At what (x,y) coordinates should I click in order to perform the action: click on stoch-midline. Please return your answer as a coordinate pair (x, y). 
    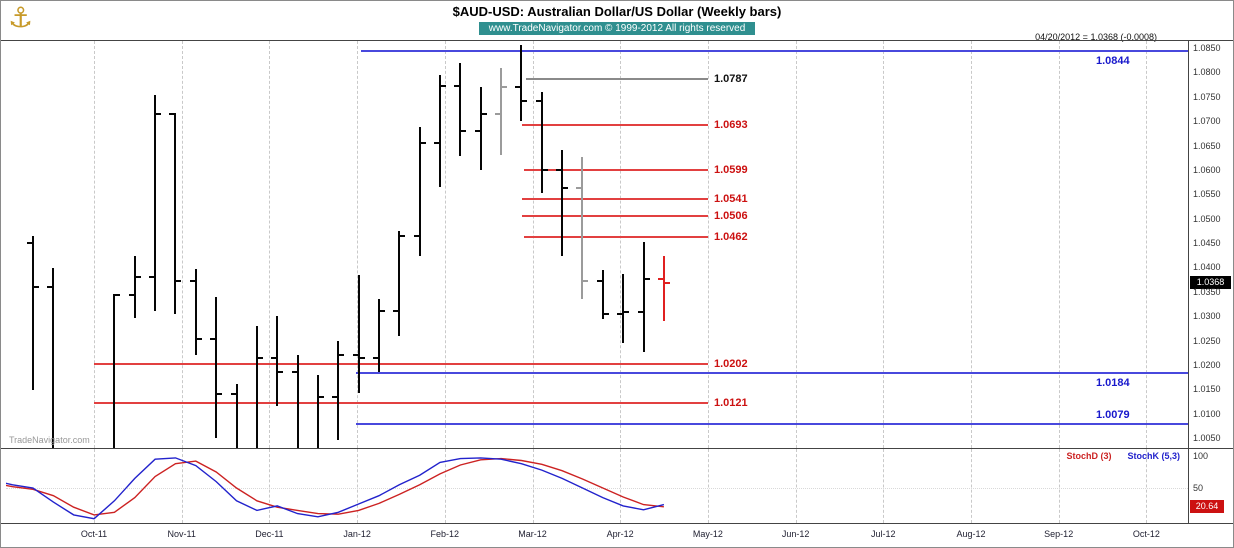
    Looking at the image, I should click on (597, 488).